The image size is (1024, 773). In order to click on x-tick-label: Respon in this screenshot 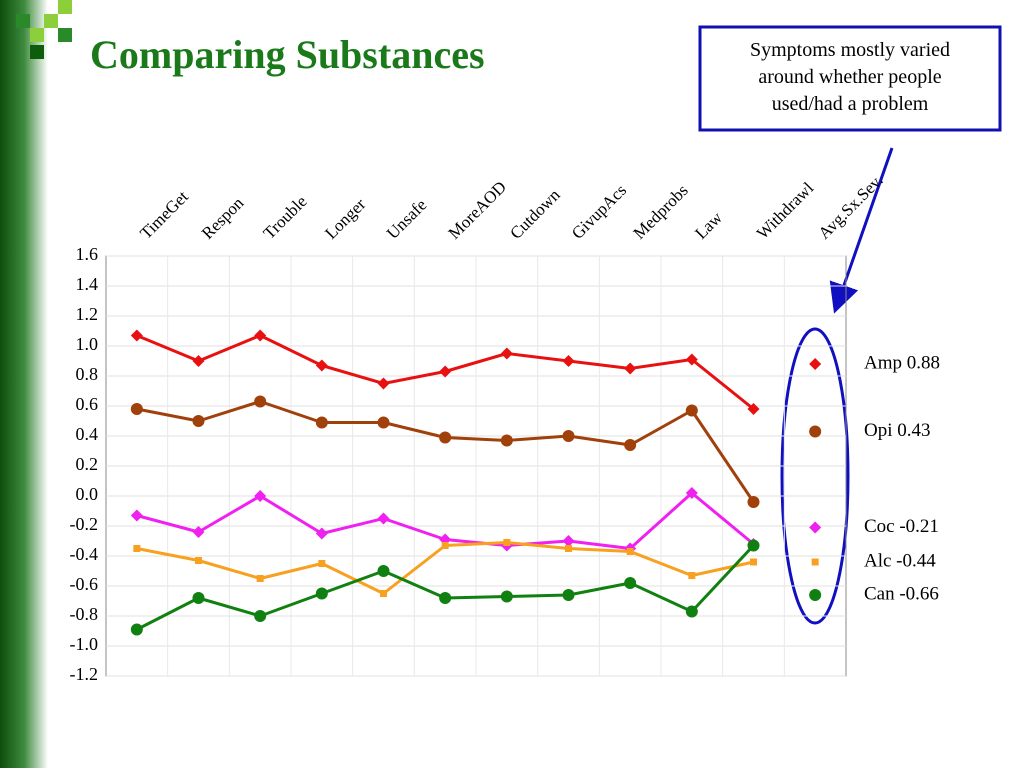, I will do `click(223, 218)`.